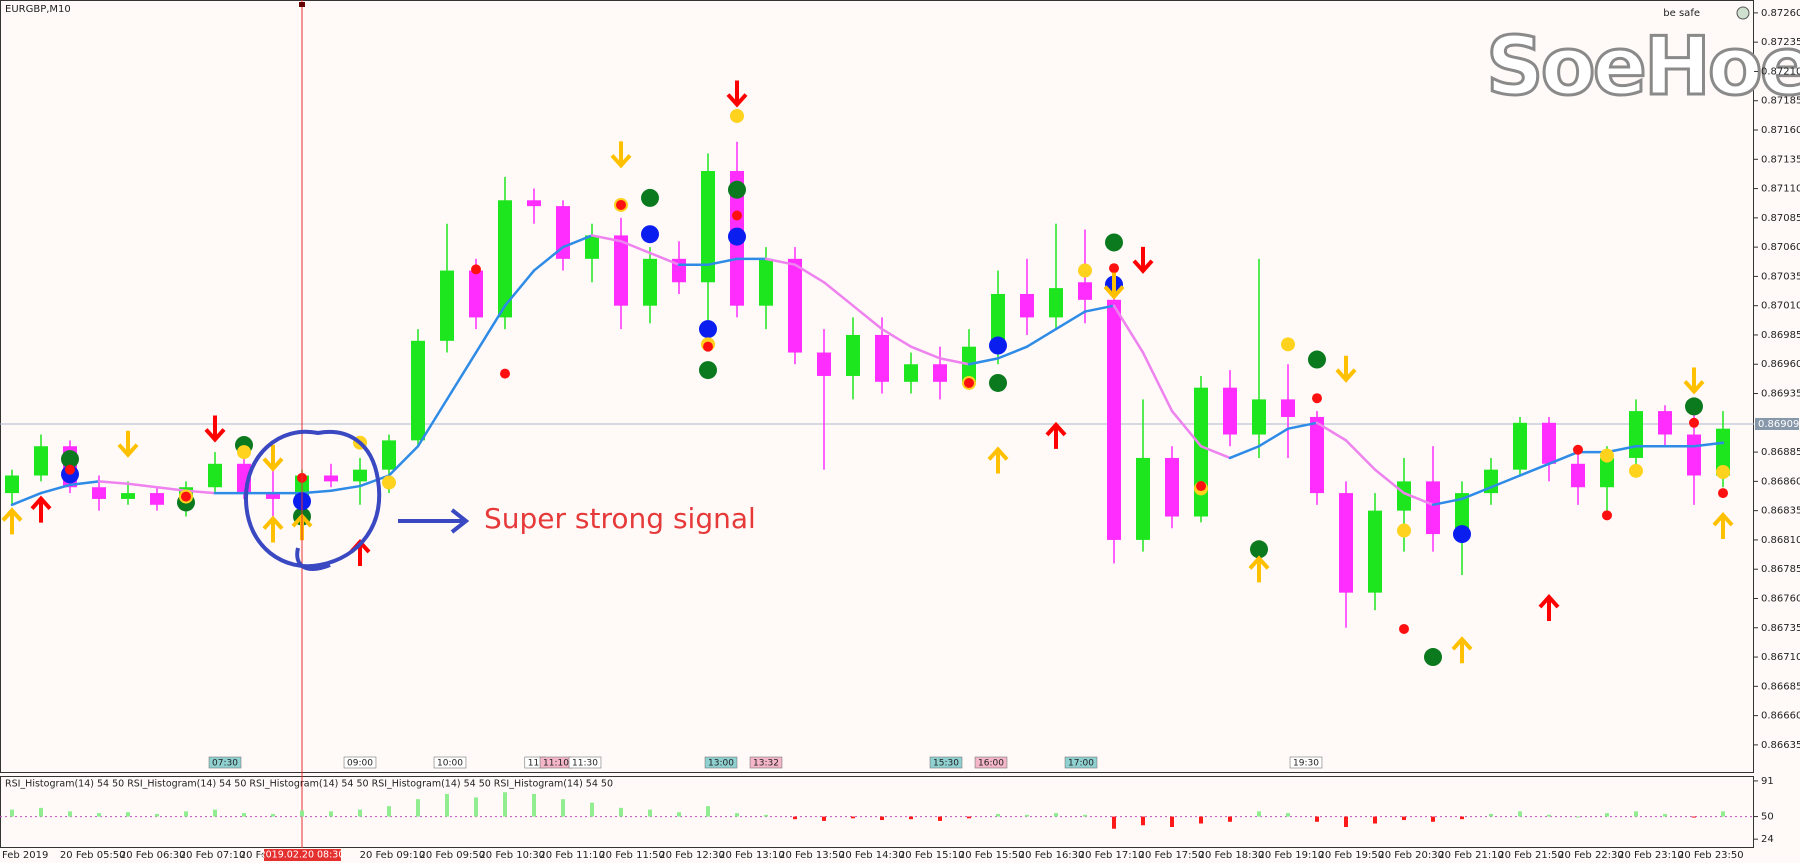 The width and height of the screenshot is (1800, 863). What do you see at coordinates (253, 855) in the screenshot?
I see `time-label: 20 Fe` at bounding box center [253, 855].